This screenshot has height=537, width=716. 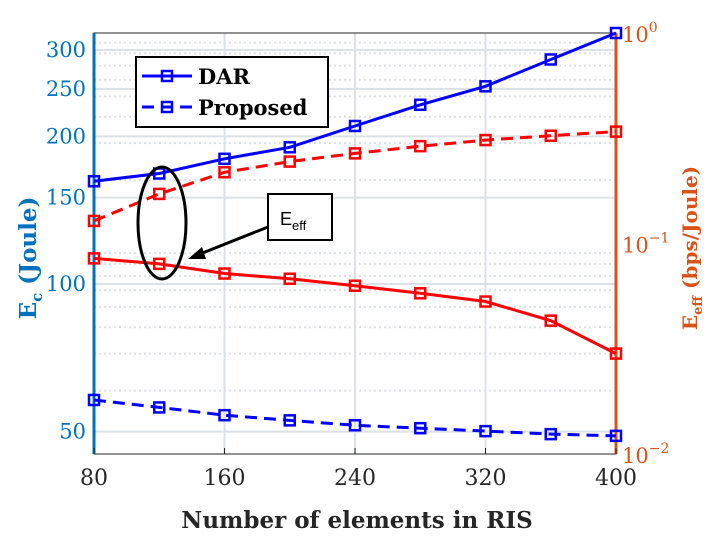 I want to click on x-tick-label: 400, so click(x=616, y=478).